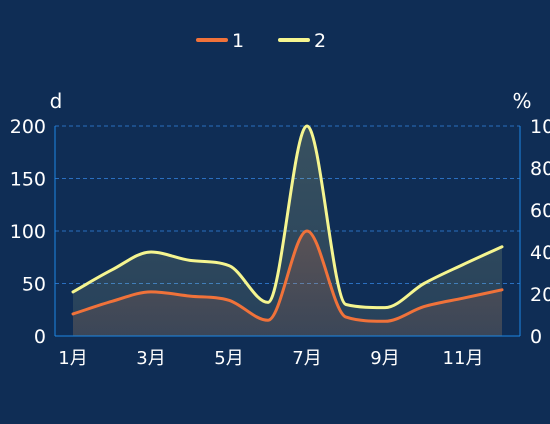 The width and height of the screenshot is (550, 424). Describe the element at coordinates (56, 101) in the screenshot. I see `y-axis-left-label: d` at that location.